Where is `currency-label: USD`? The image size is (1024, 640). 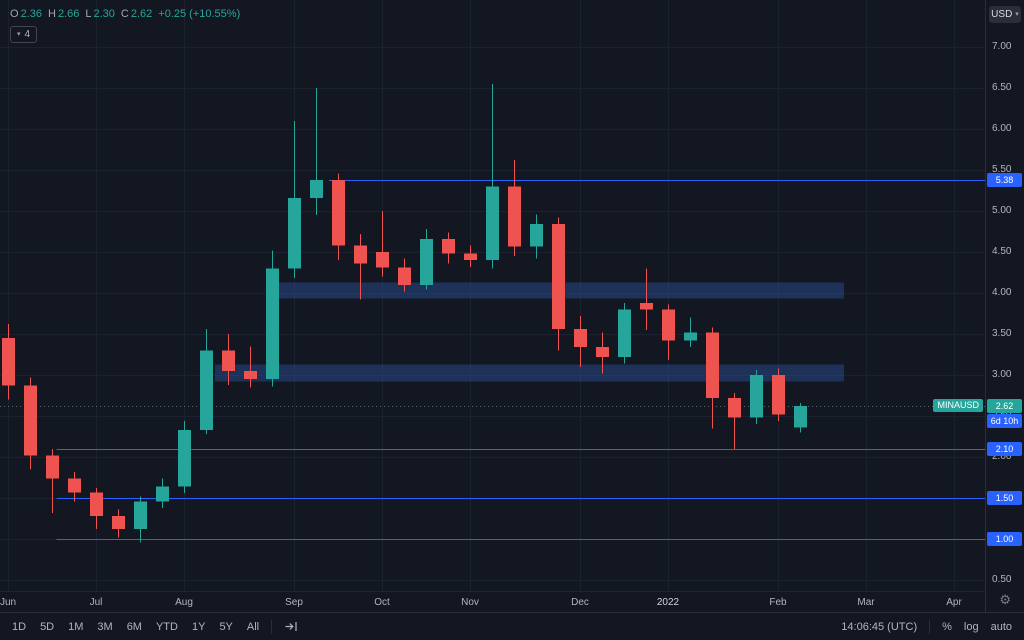 currency-label: USD is located at coordinates (1002, 14).